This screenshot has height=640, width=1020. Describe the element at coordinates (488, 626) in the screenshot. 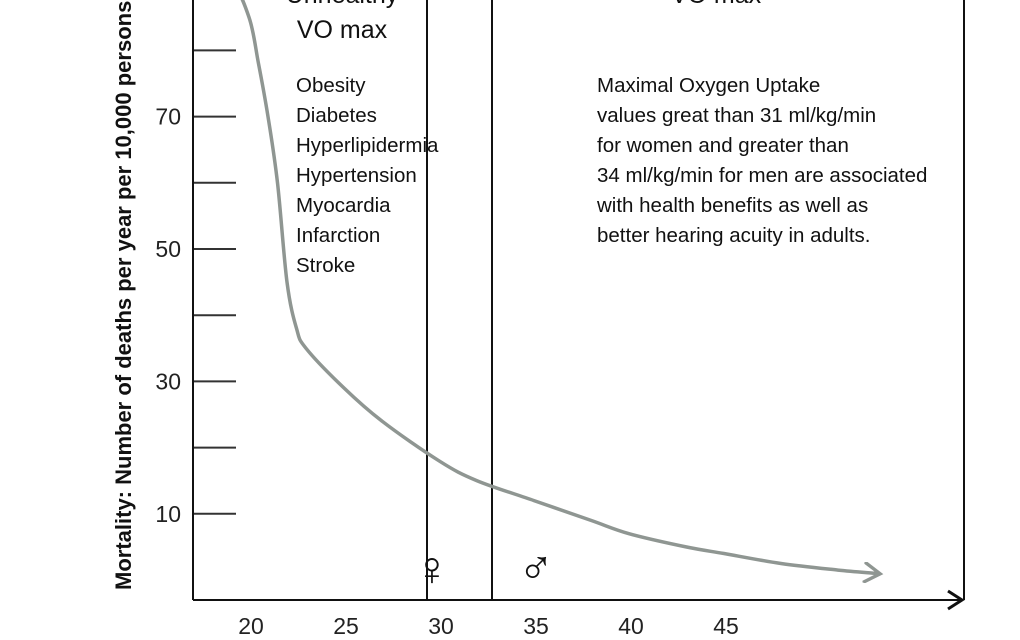

I see `x-axis-ticks: 20 25 30 35 40 45` at that location.